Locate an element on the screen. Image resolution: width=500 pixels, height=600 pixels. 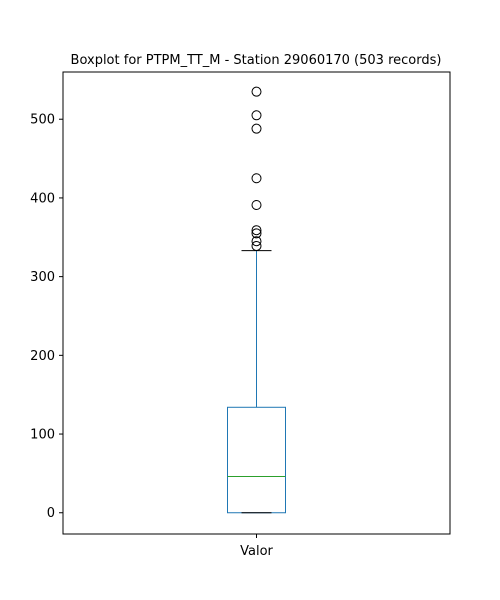
y-tick-label: 100 is located at coordinates (42, 435).